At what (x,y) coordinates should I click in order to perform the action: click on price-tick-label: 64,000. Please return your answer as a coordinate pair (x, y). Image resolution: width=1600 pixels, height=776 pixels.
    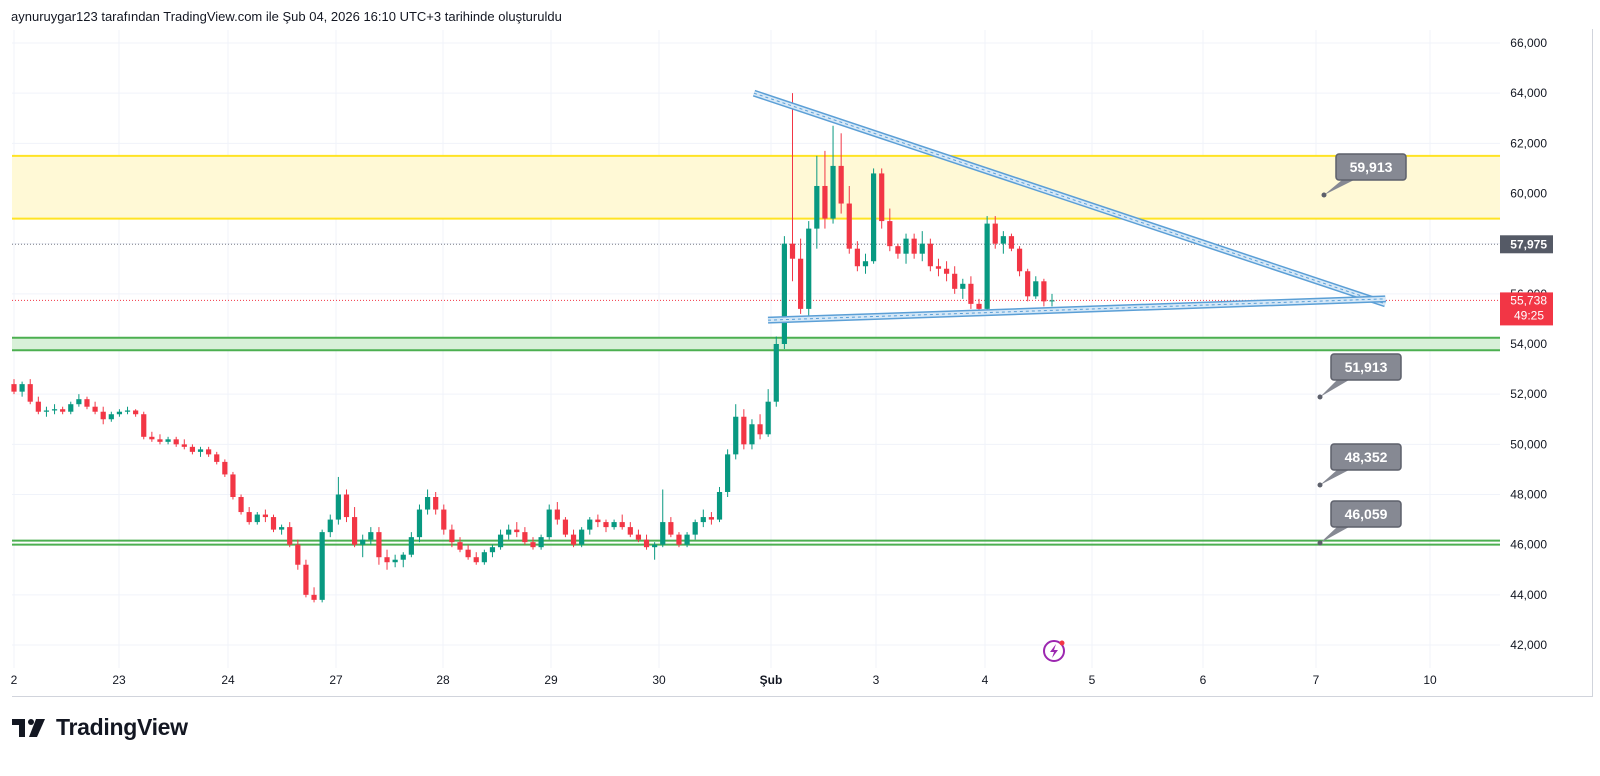
    Looking at the image, I should click on (1528, 93).